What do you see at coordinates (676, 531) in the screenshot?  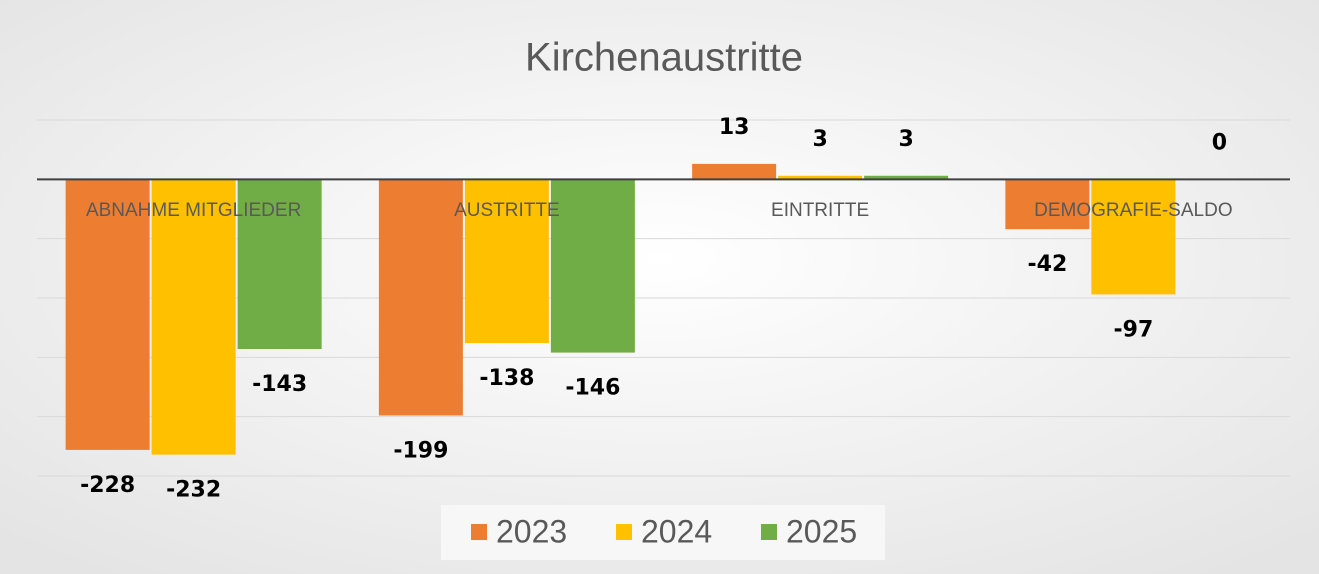 I see `legend-label: 2024` at bounding box center [676, 531].